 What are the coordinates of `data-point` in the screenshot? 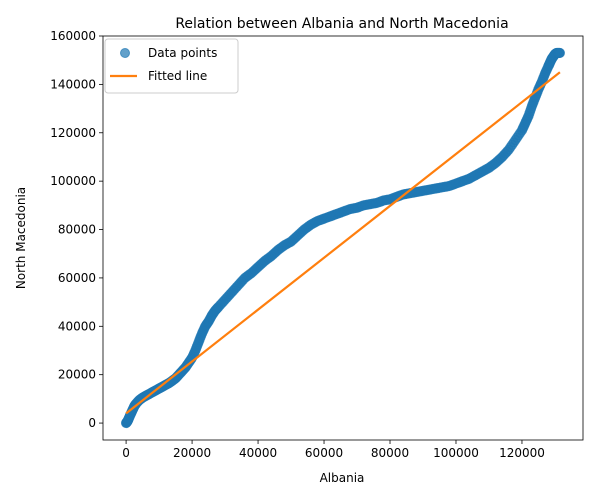 It's located at (560, 53).